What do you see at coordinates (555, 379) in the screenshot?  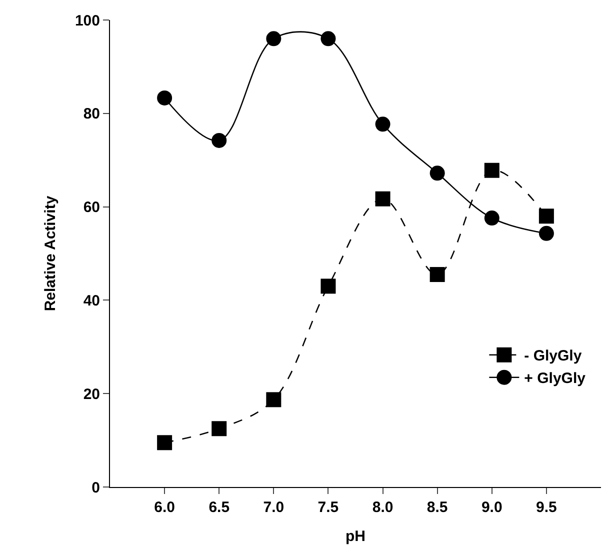 I see `legend-label: + GlyGly` at bounding box center [555, 379].